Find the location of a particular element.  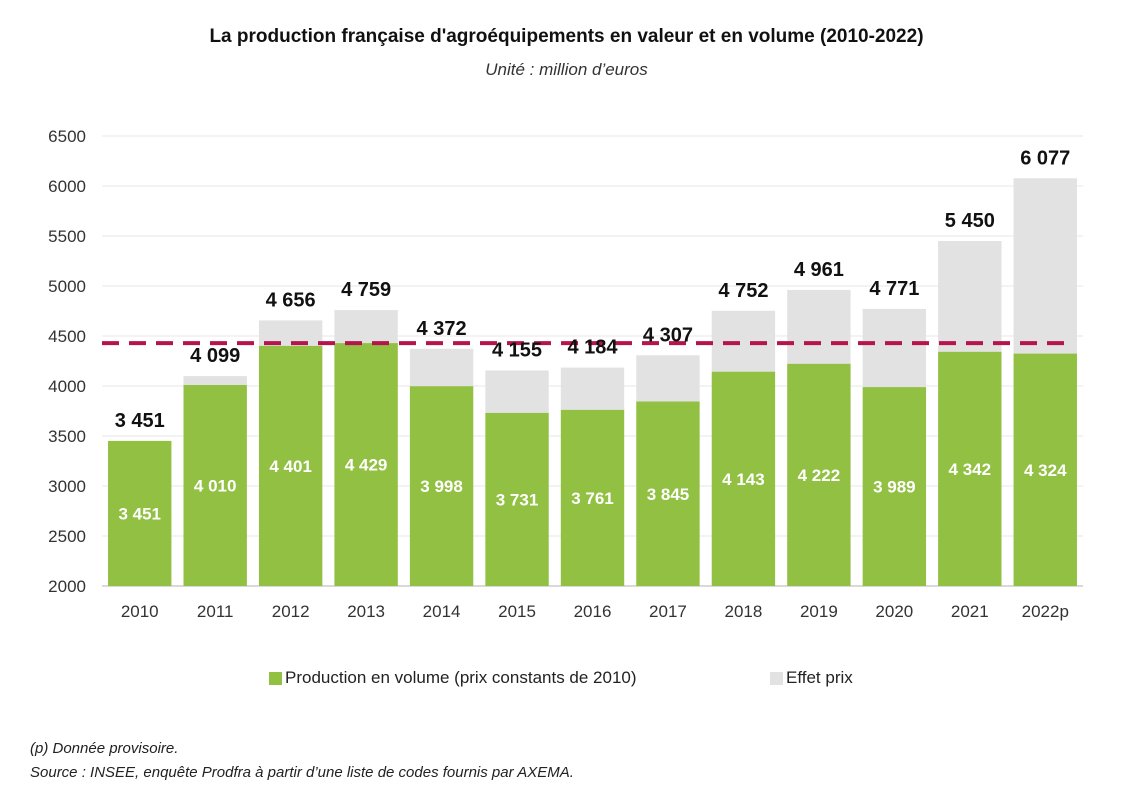

x-tick-label: 2016 is located at coordinates (593, 611).